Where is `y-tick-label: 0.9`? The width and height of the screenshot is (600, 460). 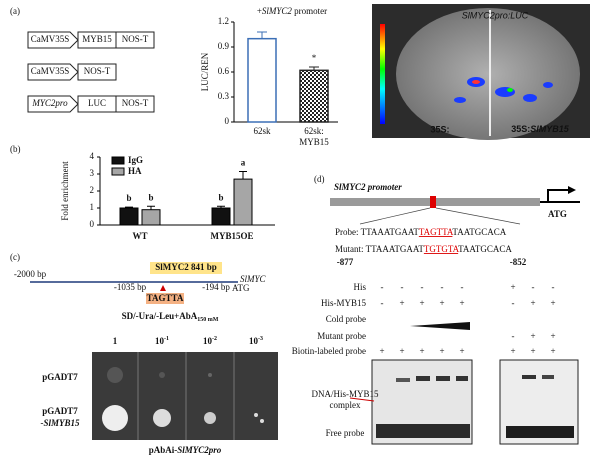 y-tick-label: 0.9 is located at coordinates (224, 46).